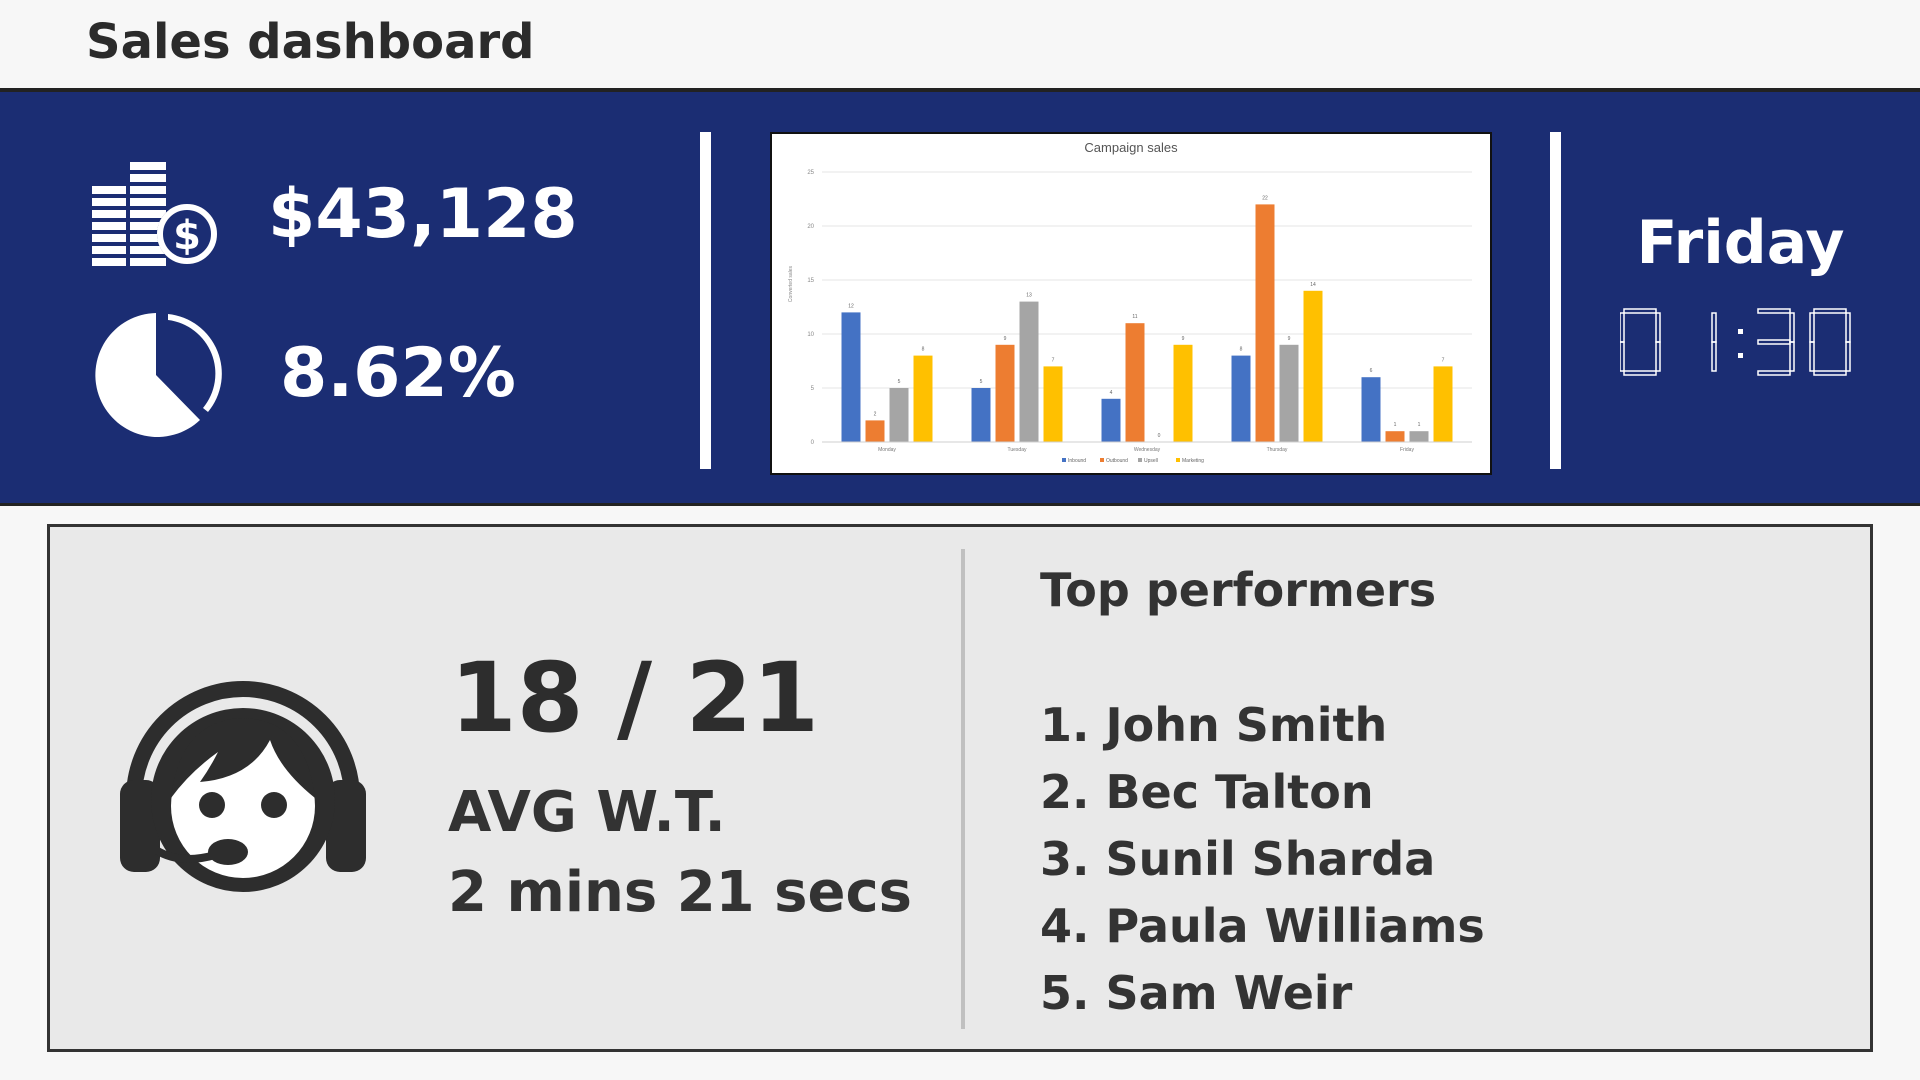 The image size is (1920, 1080). Describe the element at coordinates (1262, 926) in the screenshot. I see `list-item: 4. Paula Williams` at that location.